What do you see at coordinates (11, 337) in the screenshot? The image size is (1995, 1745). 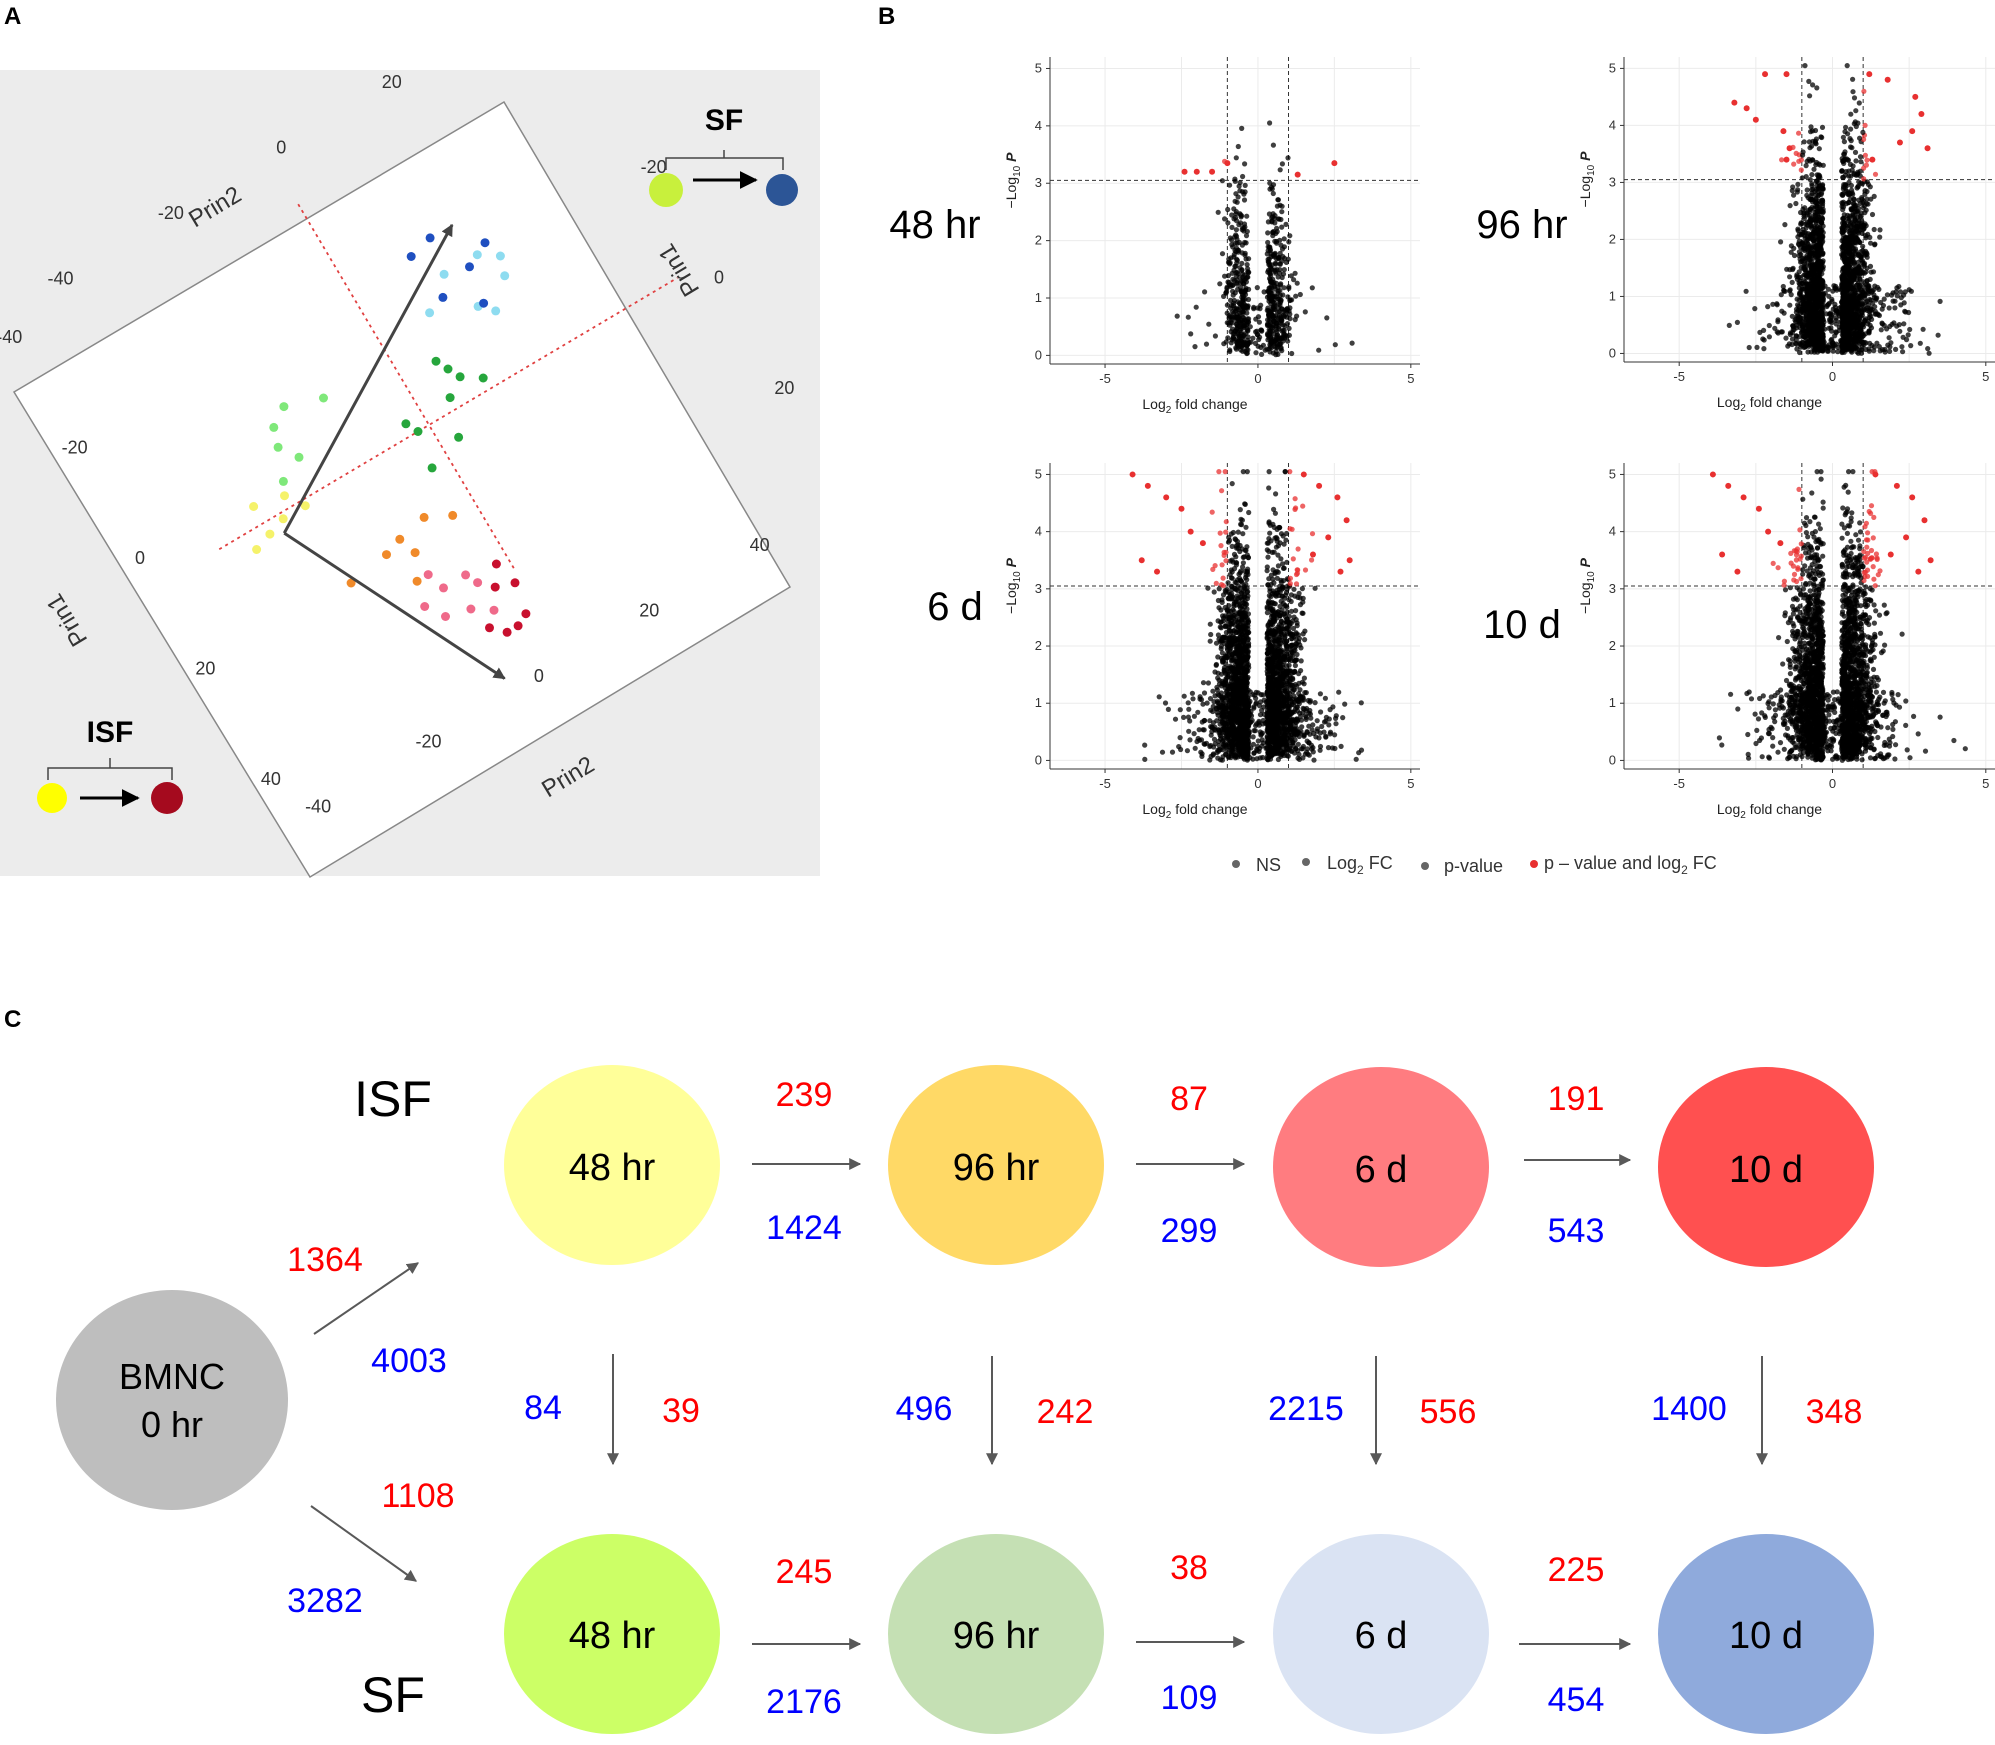 I see `pca-tick-label: -40` at bounding box center [11, 337].